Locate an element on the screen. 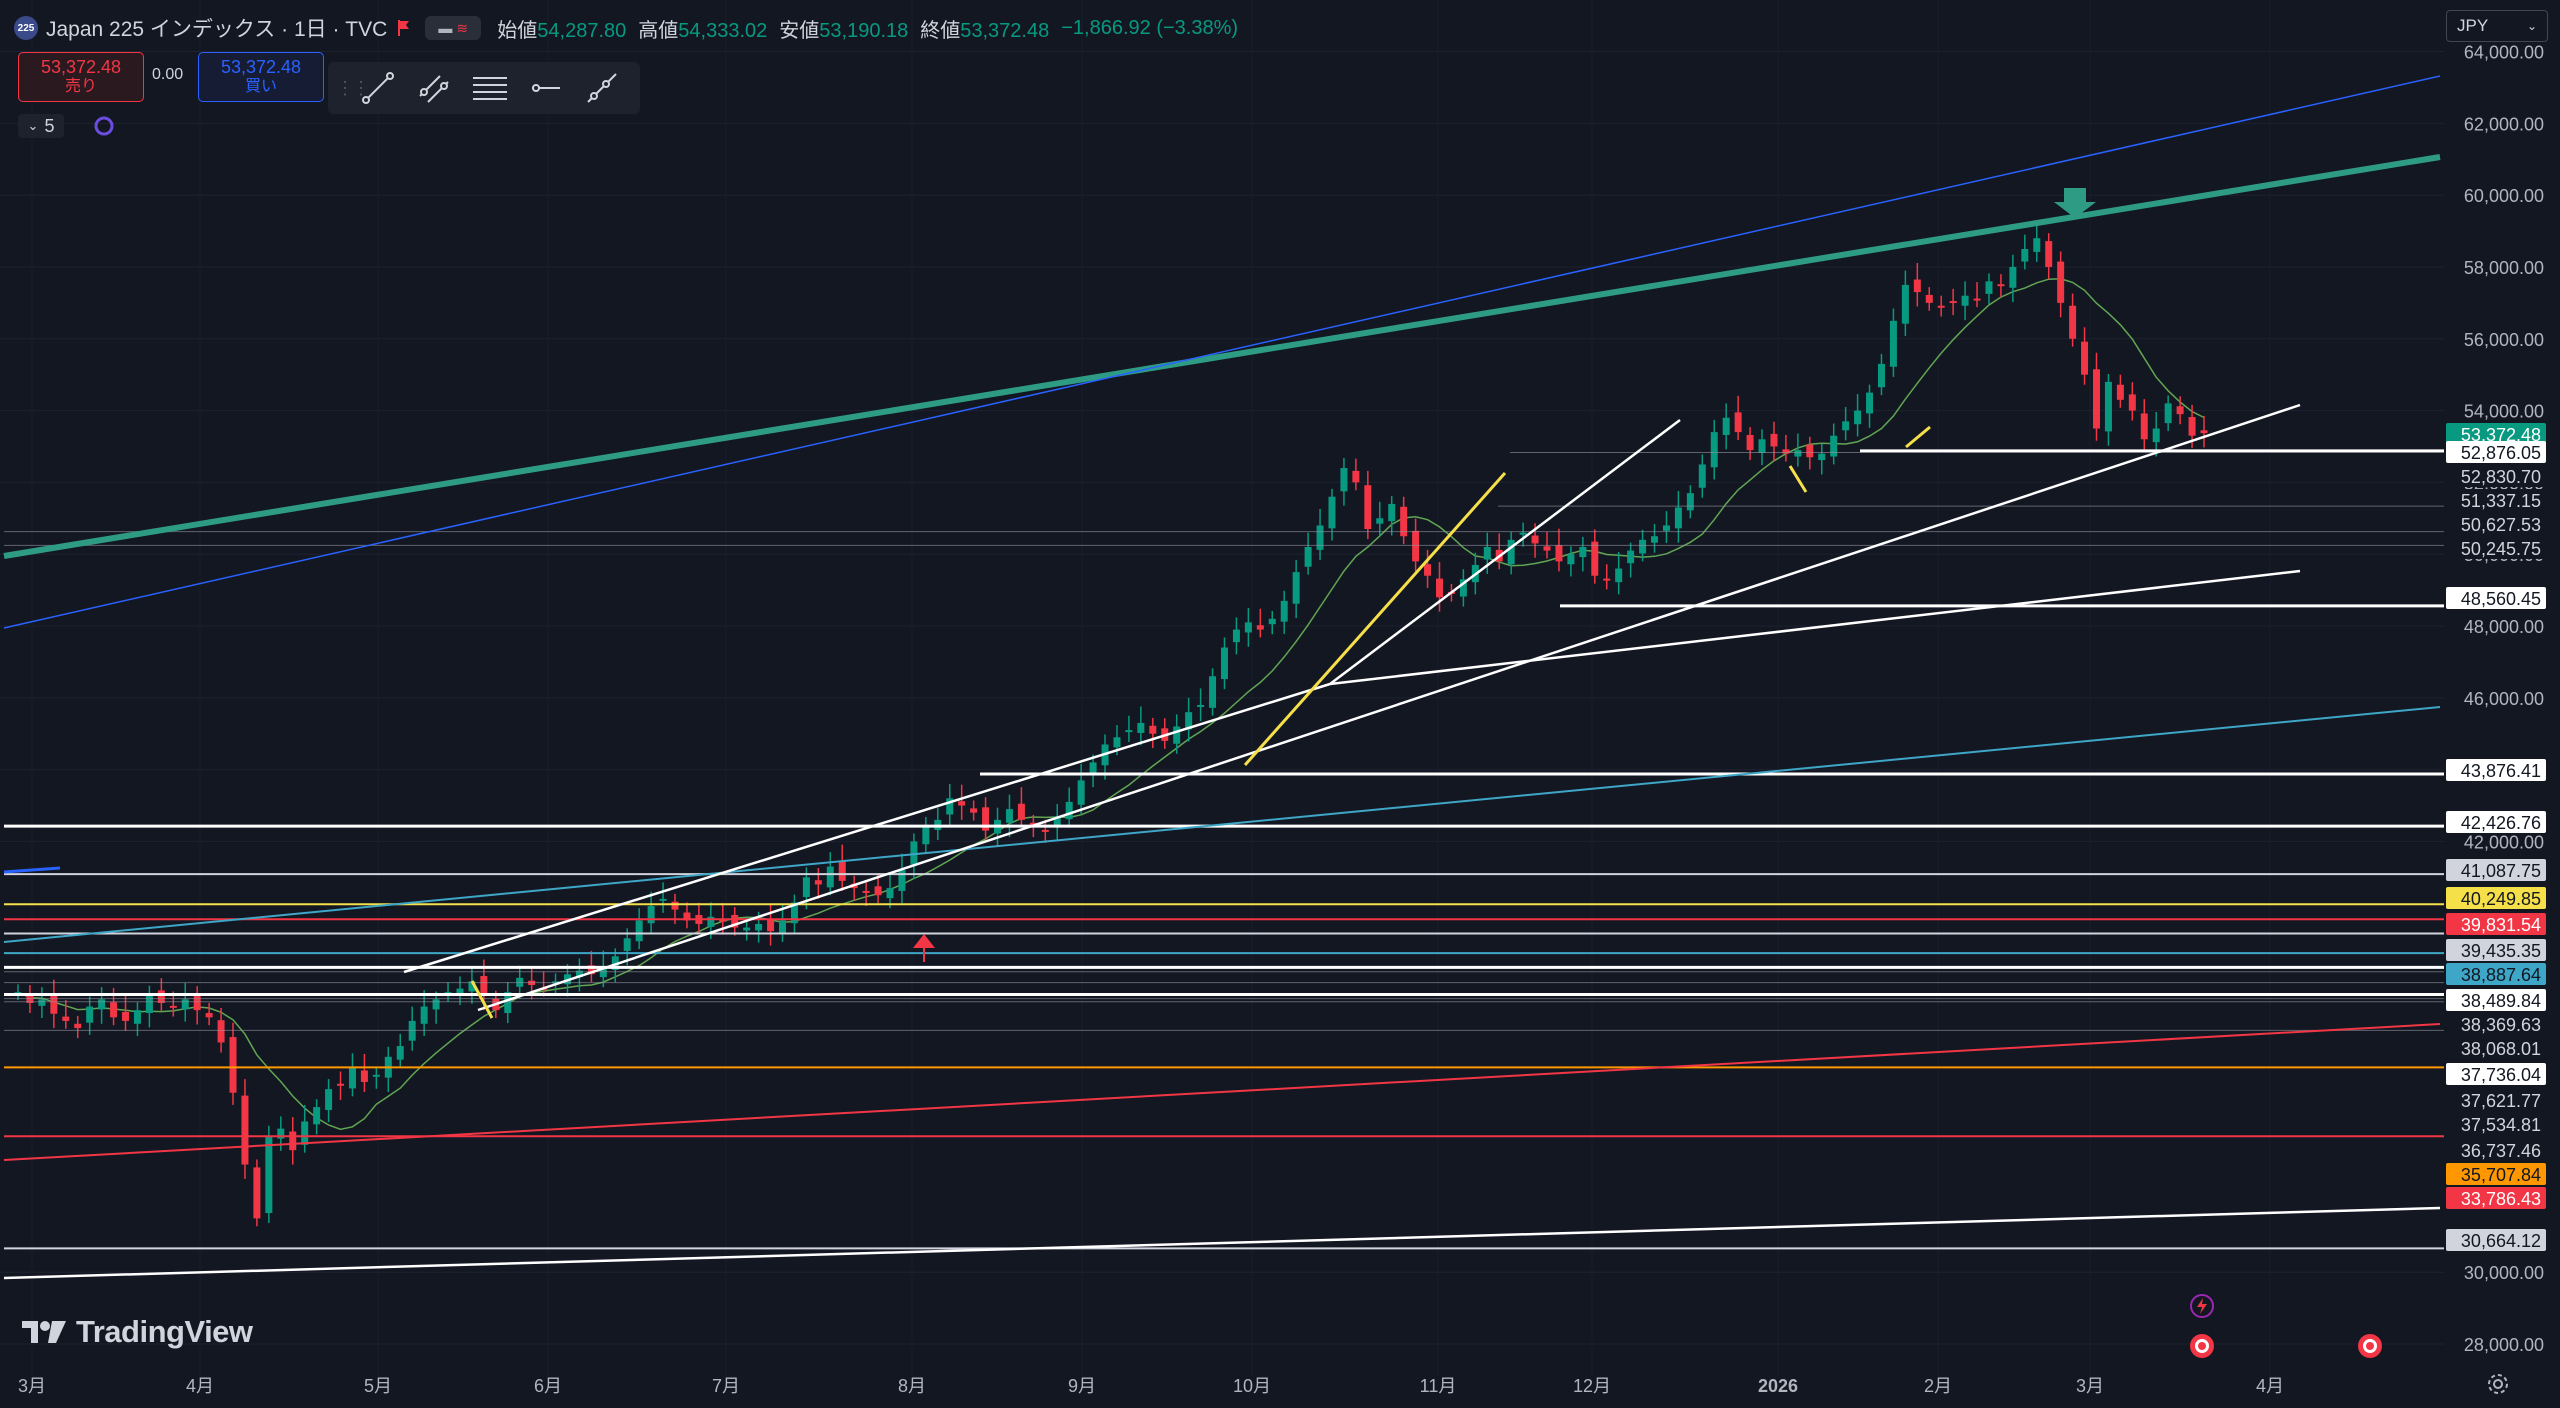  symbol-title: Japan 225 インデックス · 1日 · TVC is located at coordinates (217, 29).